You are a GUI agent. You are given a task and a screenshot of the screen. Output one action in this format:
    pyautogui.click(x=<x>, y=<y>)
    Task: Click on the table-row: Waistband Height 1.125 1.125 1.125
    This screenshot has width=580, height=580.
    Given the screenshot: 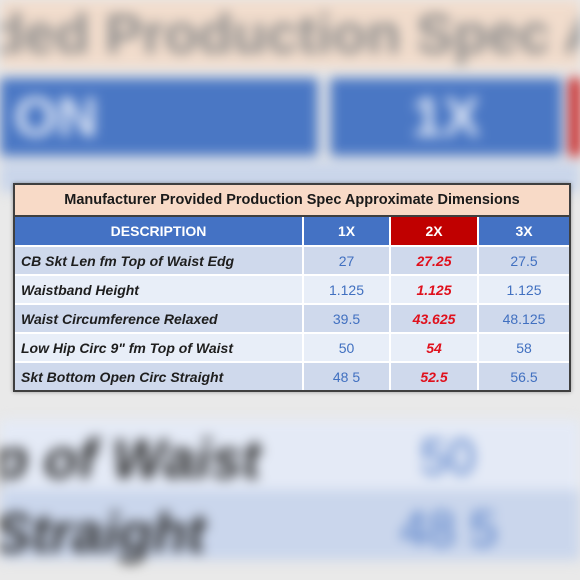 What is the action you would take?
    pyautogui.click(x=292, y=289)
    